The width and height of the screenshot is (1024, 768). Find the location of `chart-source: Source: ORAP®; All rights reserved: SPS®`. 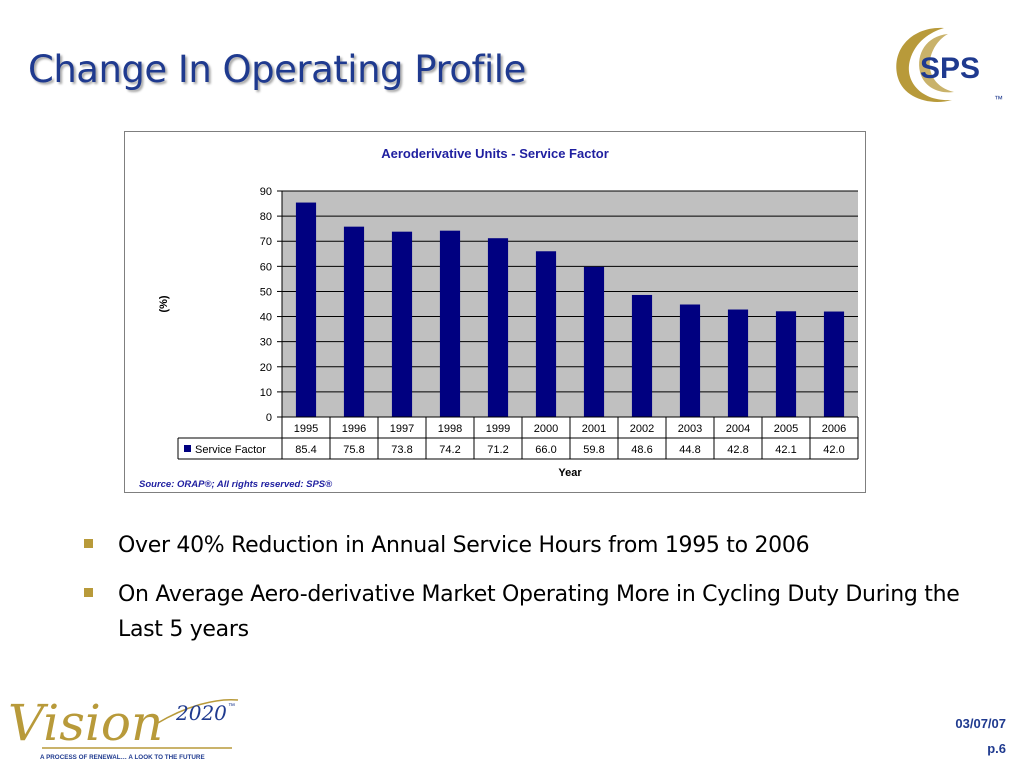

chart-source: Source: ORAP®; All rights reserved: SPS® is located at coordinates (235, 484).